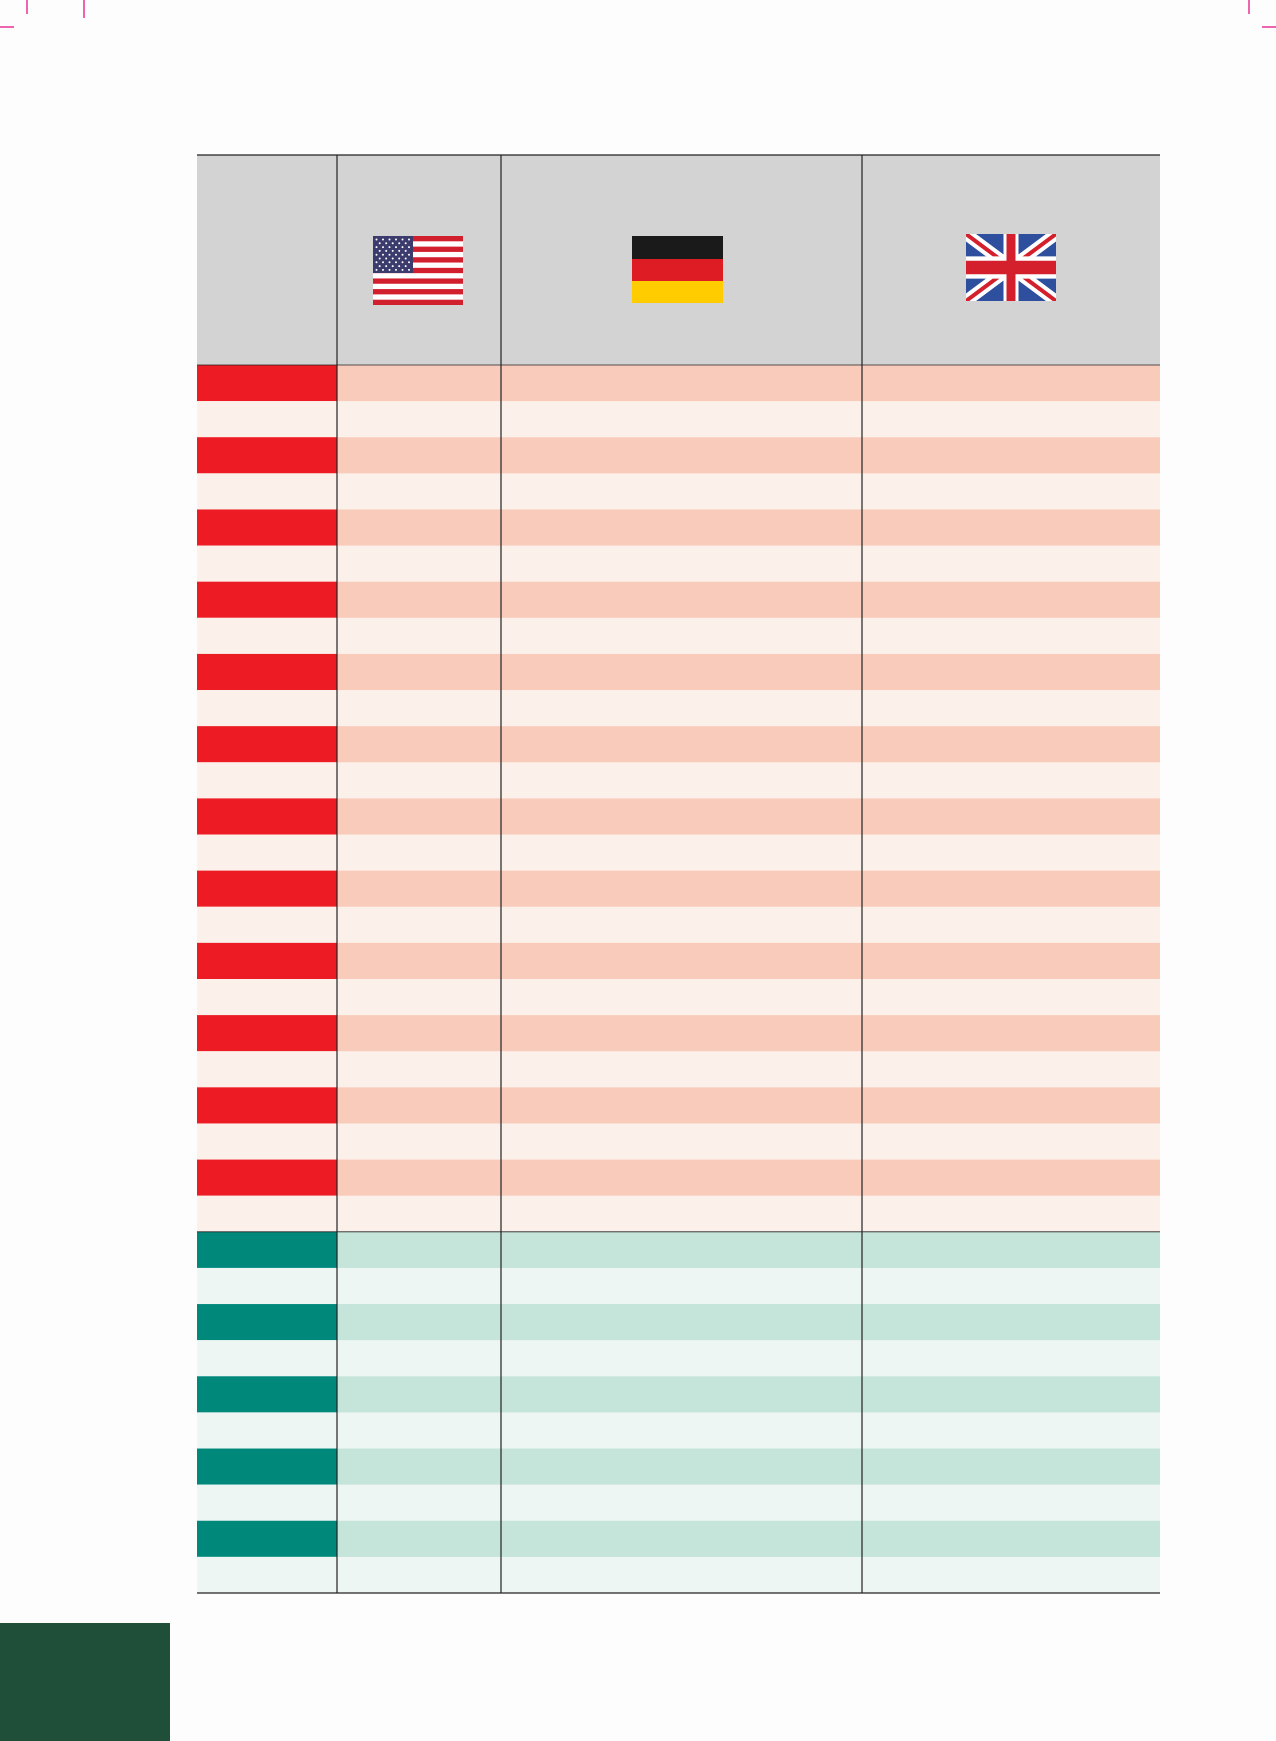 This screenshot has width=1276, height=1741. What do you see at coordinates (677, 269) in the screenshot?
I see `flag-germany` at bounding box center [677, 269].